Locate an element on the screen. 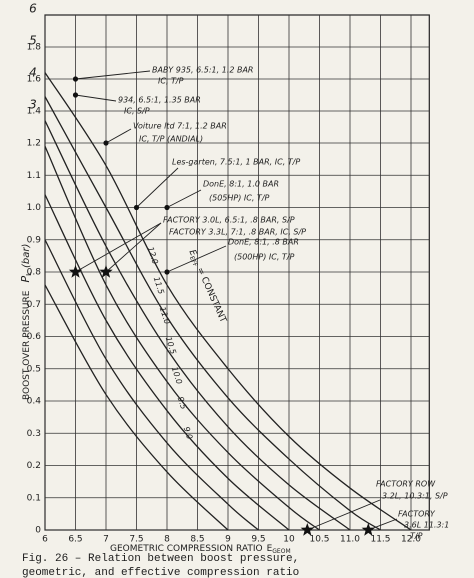 This screenshot has width=474, height=578. note-text: 934, 6.5:1, 1.35 BAR is located at coordinates (159, 100).